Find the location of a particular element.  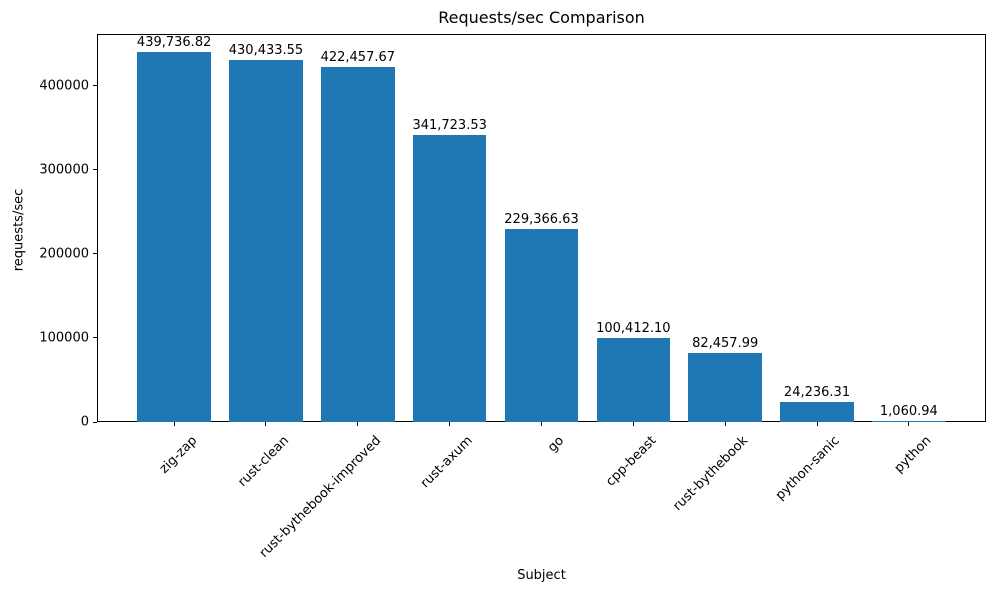

x-tick-label: cpp-beast is located at coordinates (631, 461).